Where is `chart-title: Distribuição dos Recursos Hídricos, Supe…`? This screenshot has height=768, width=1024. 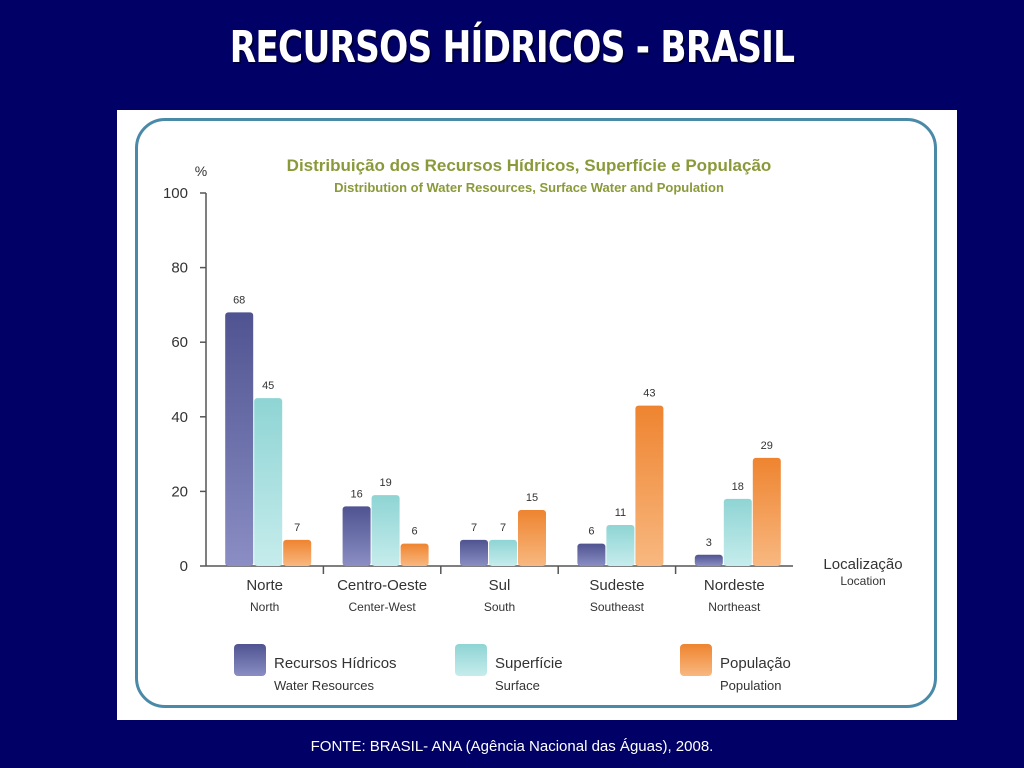 chart-title: Distribuição dos Recursos Hídricos, Supe… is located at coordinates (529, 165).